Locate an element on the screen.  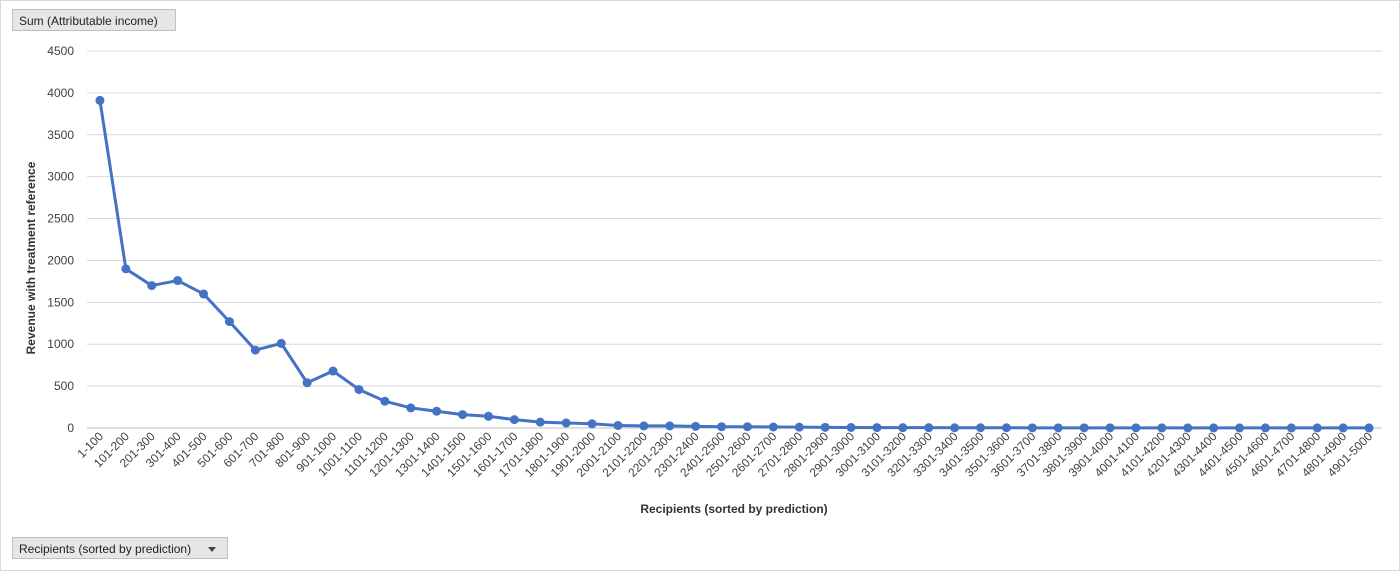
y-tick-label: 2000 is located at coordinates (60, 260).